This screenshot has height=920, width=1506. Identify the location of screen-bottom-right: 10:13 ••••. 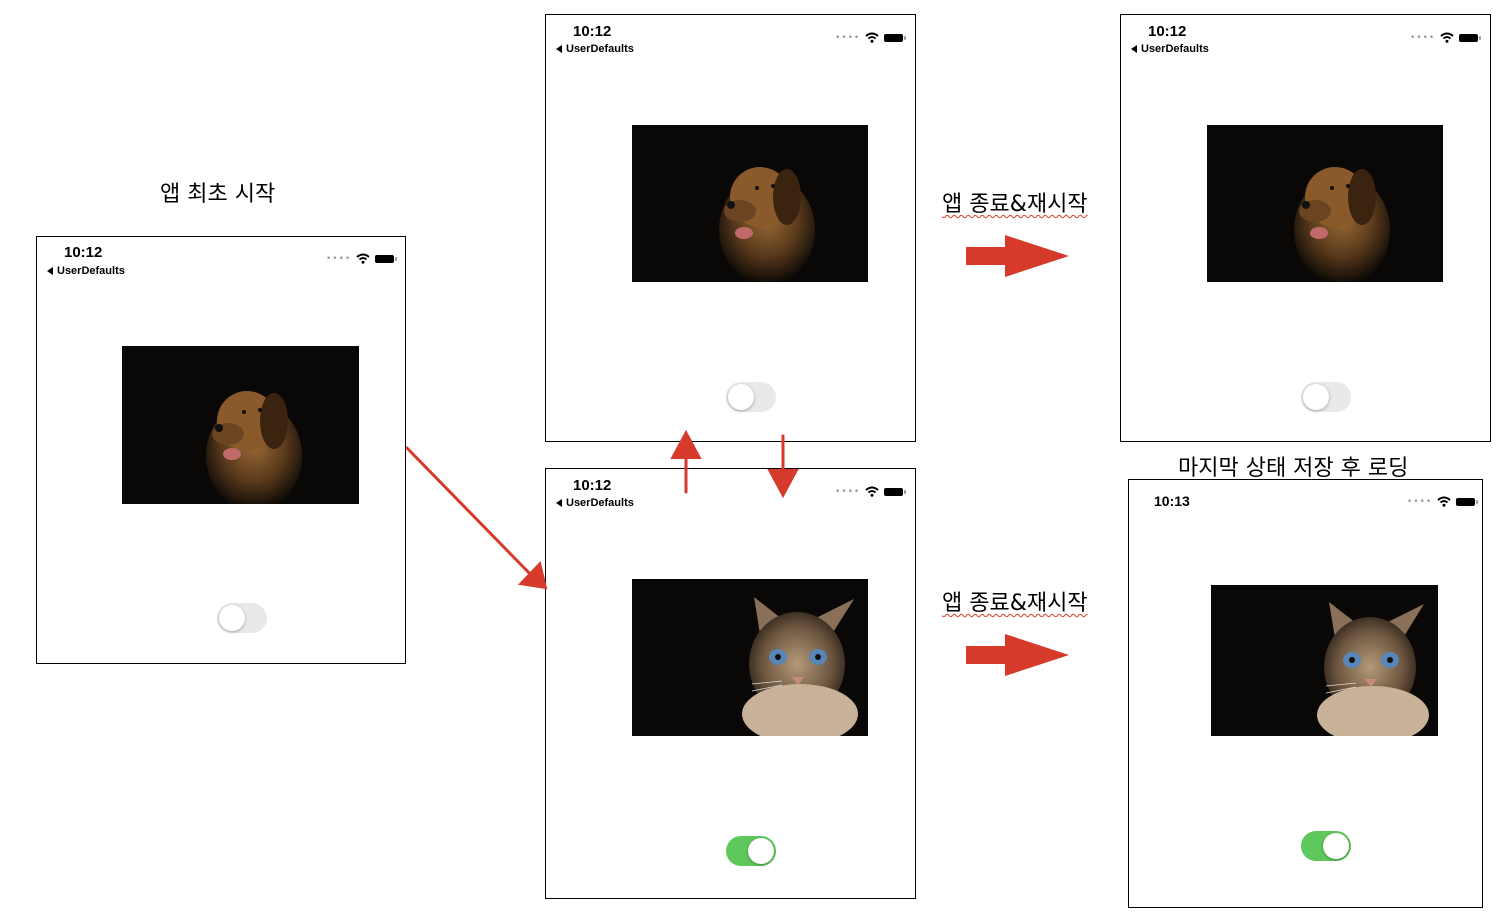
(1305, 693).